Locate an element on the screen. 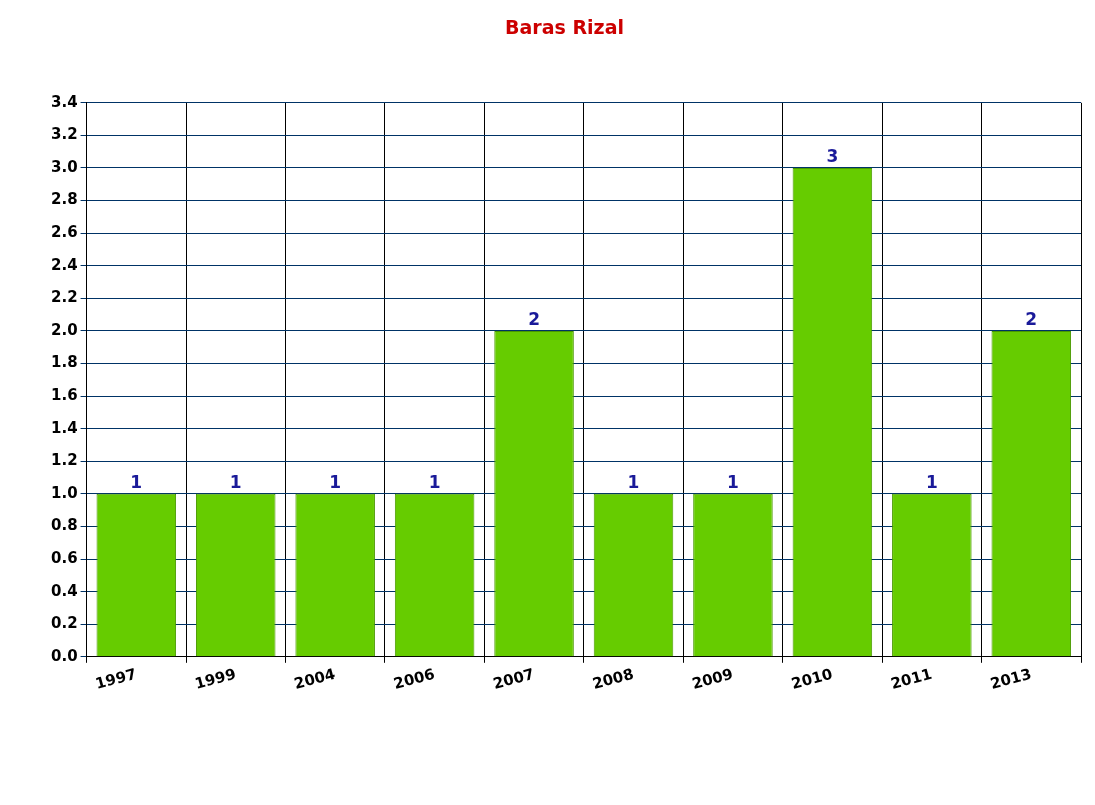 The width and height of the screenshot is (1095, 805). data-label: 3 is located at coordinates (832, 155).